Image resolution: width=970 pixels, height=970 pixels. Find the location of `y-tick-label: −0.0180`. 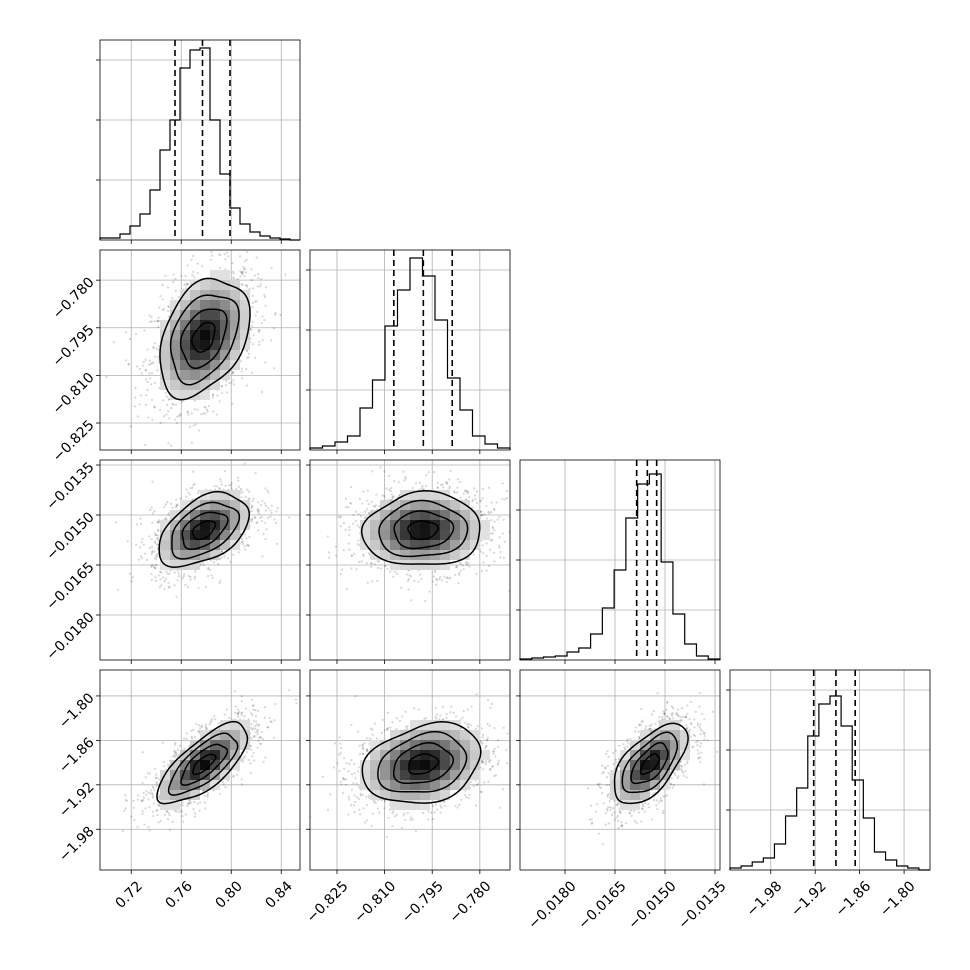

y-tick-label: −0.0180 is located at coordinates (70, 636).